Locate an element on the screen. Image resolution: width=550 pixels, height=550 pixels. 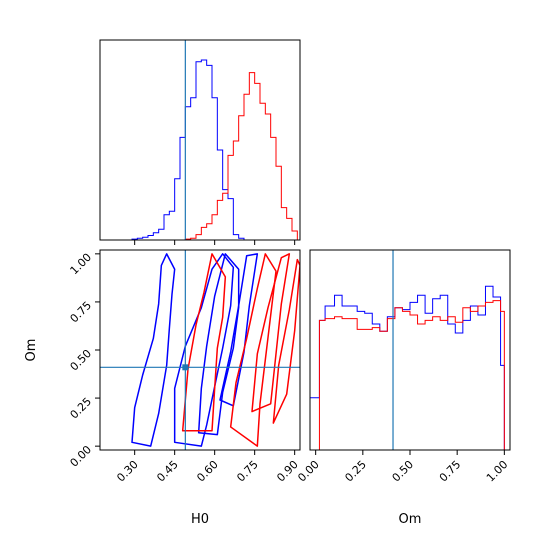
om-ytick-label-3: 0.75 is located at coordinates (81, 312).